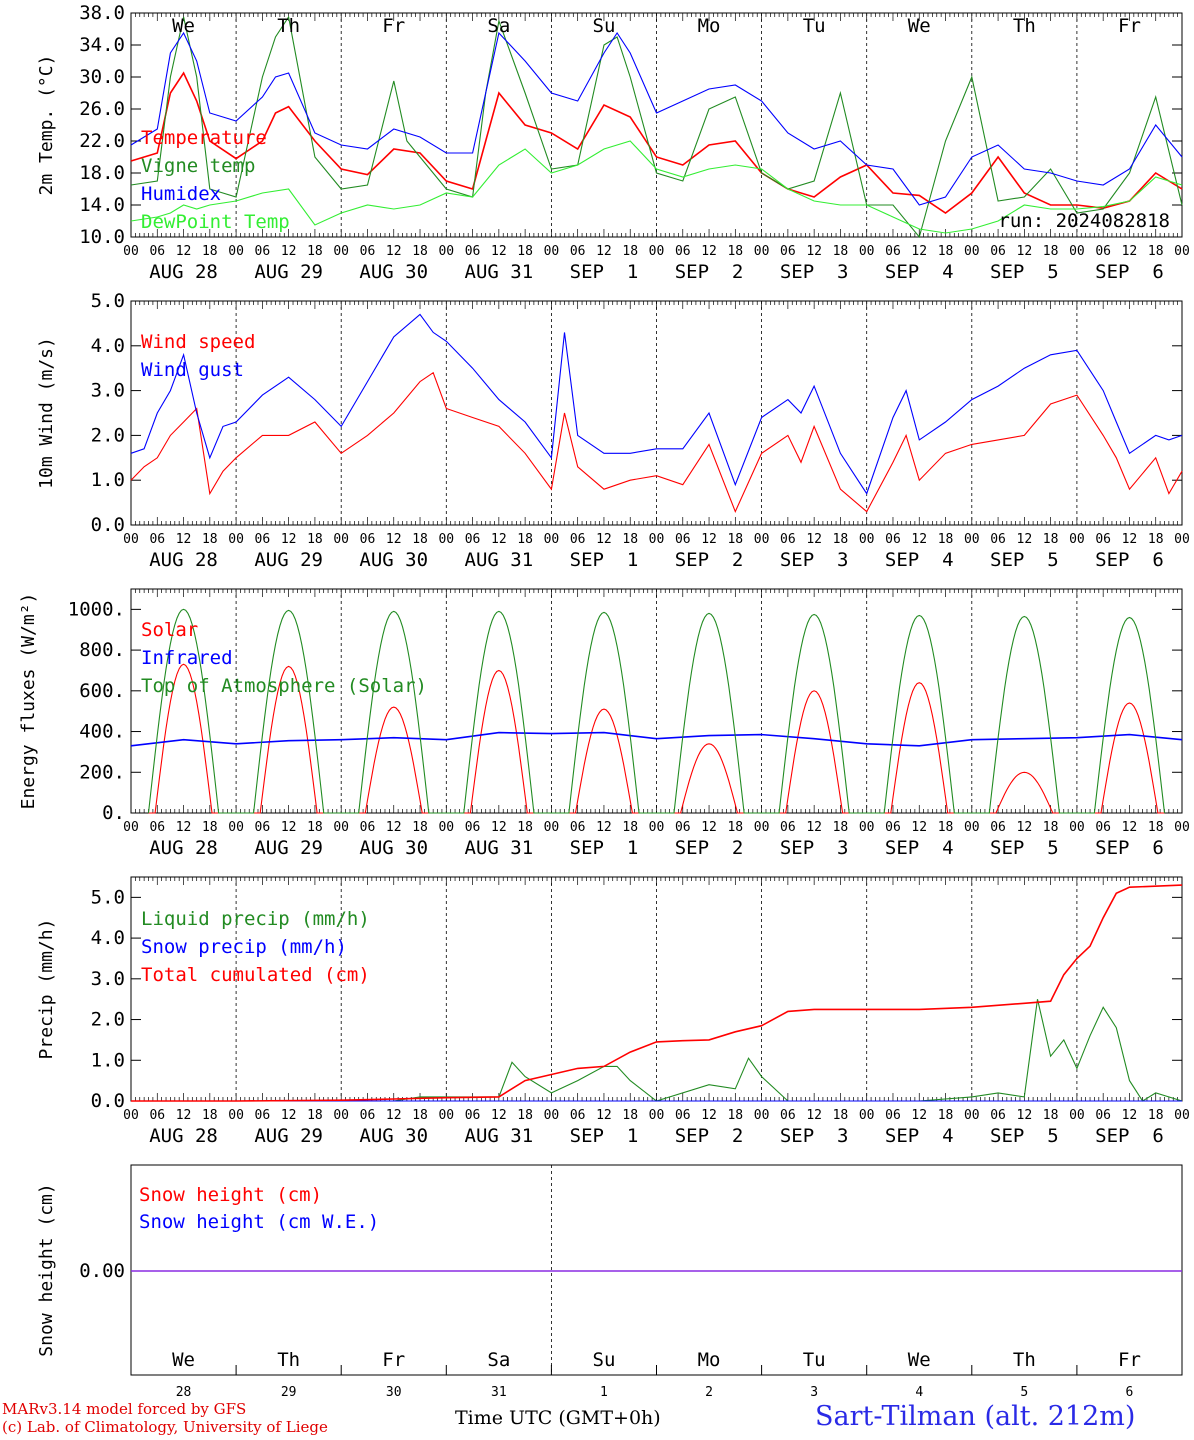  I want to click on y-axis-label: Energy fluxes (W/m²), so click(28, 701).